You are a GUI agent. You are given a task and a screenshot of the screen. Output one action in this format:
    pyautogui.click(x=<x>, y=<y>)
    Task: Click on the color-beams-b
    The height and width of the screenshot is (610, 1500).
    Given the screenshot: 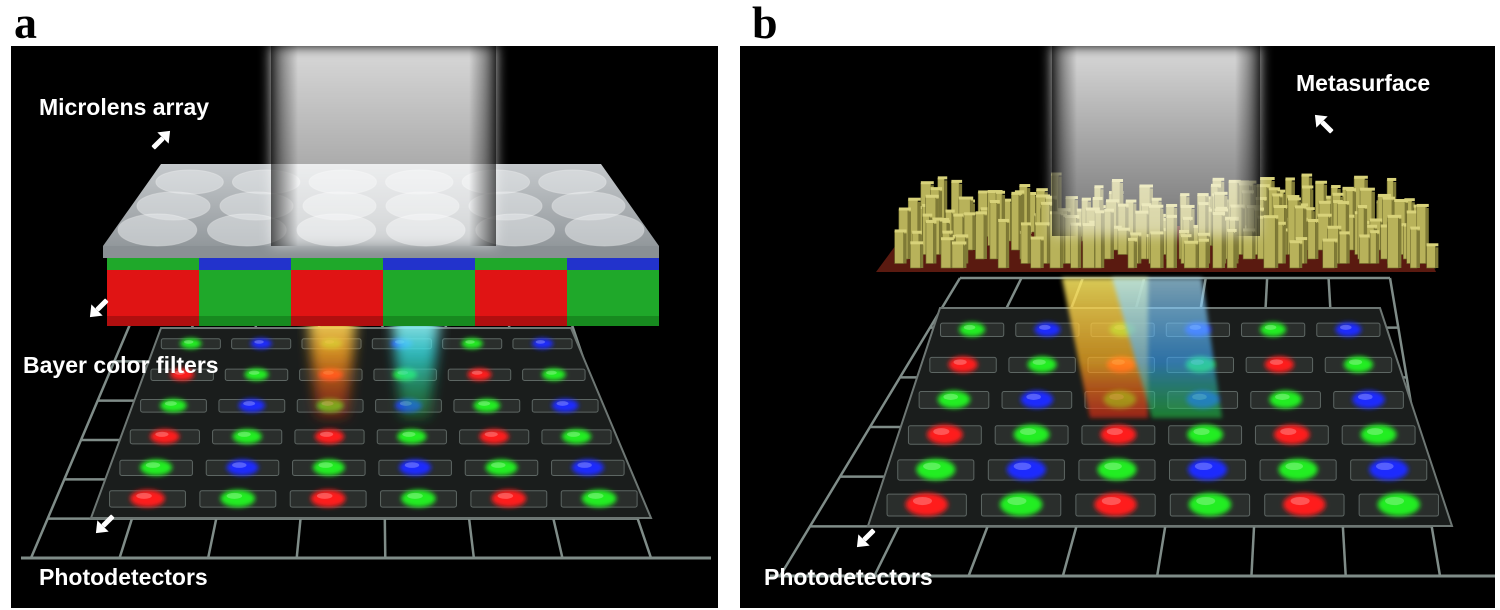 What is the action you would take?
    pyautogui.click(x=1142, y=348)
    